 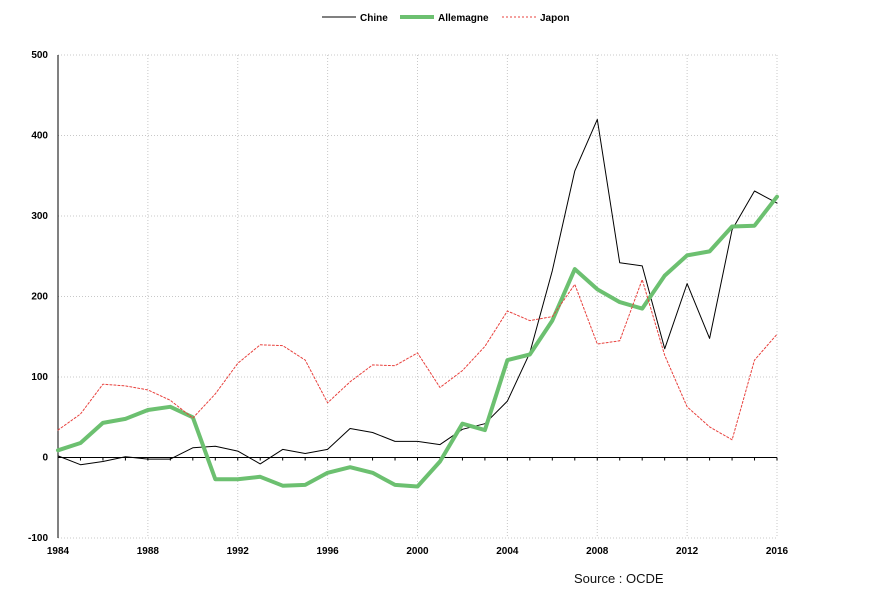 I want to click on x-tick-label: 1992, so click(x=238, y=551).